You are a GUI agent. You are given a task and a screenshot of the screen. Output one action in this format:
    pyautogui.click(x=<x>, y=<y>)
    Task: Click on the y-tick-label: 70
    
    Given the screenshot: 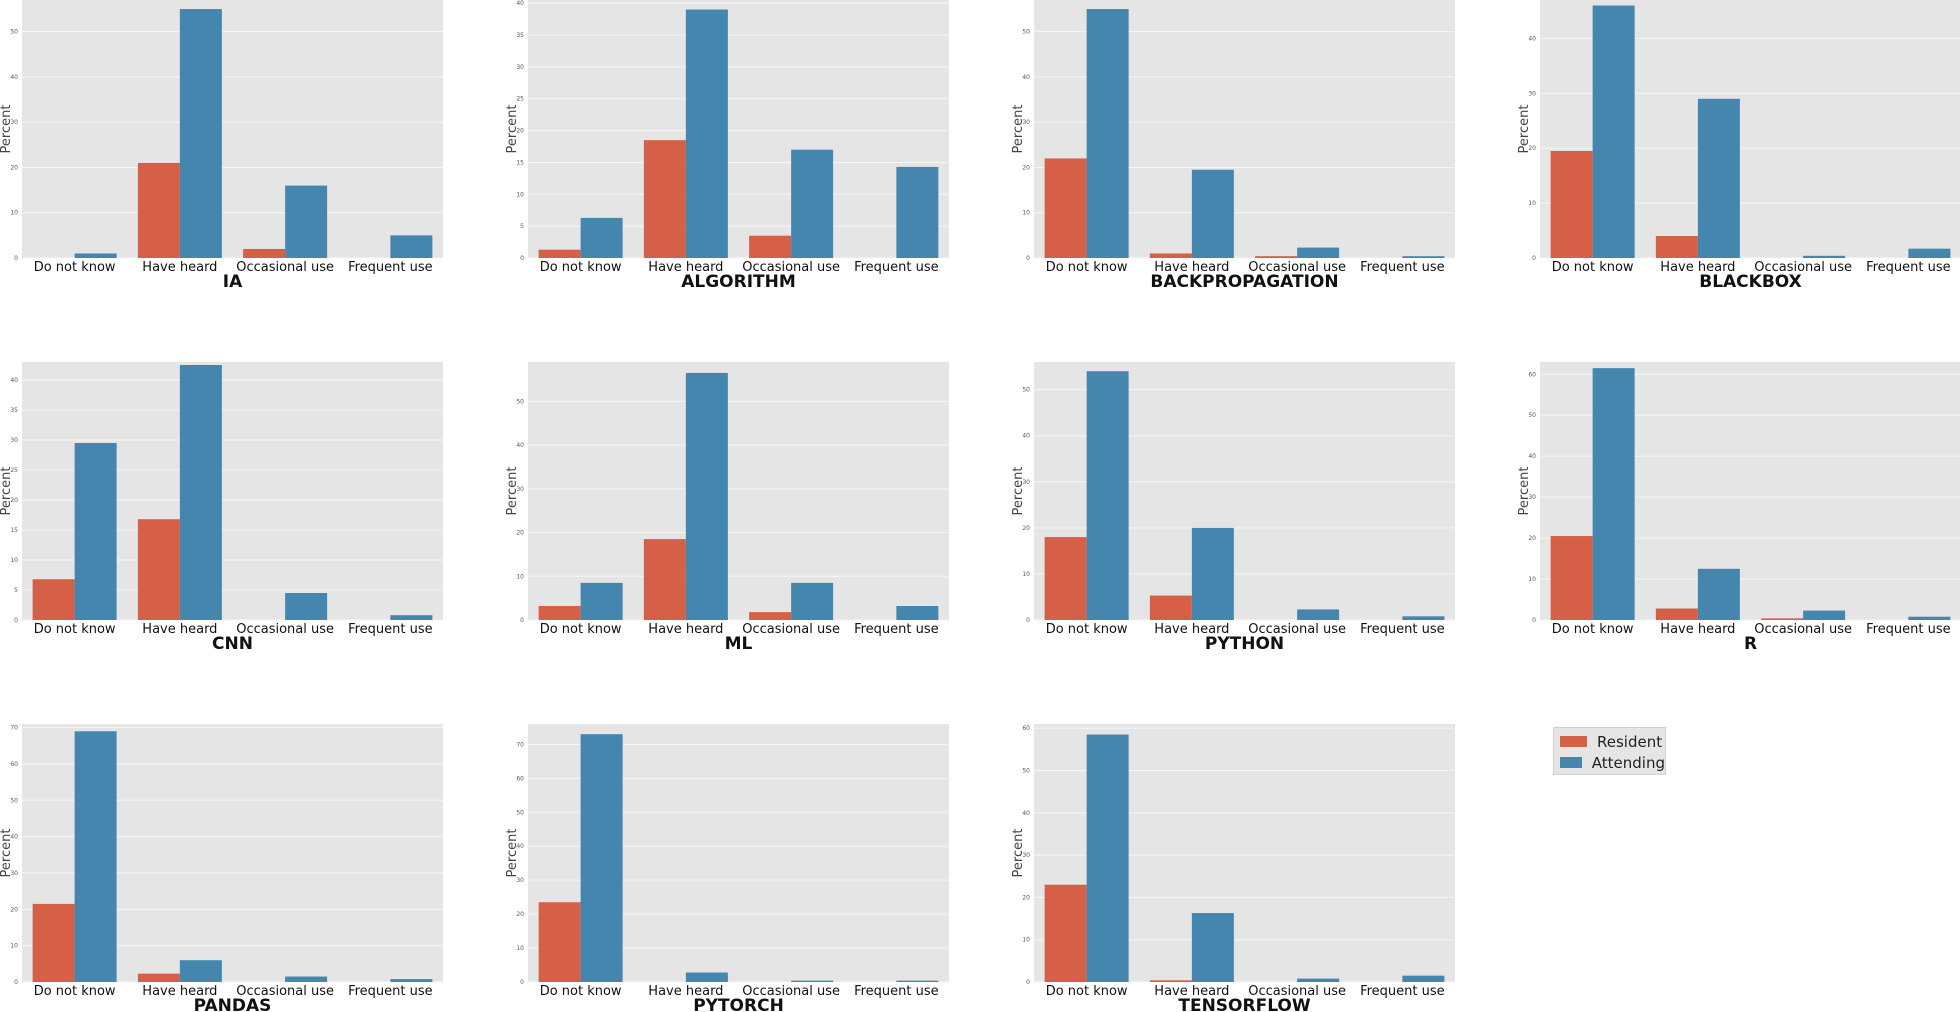 What is the action you would take?
    pyautogui.click(x=520, y=744)
    